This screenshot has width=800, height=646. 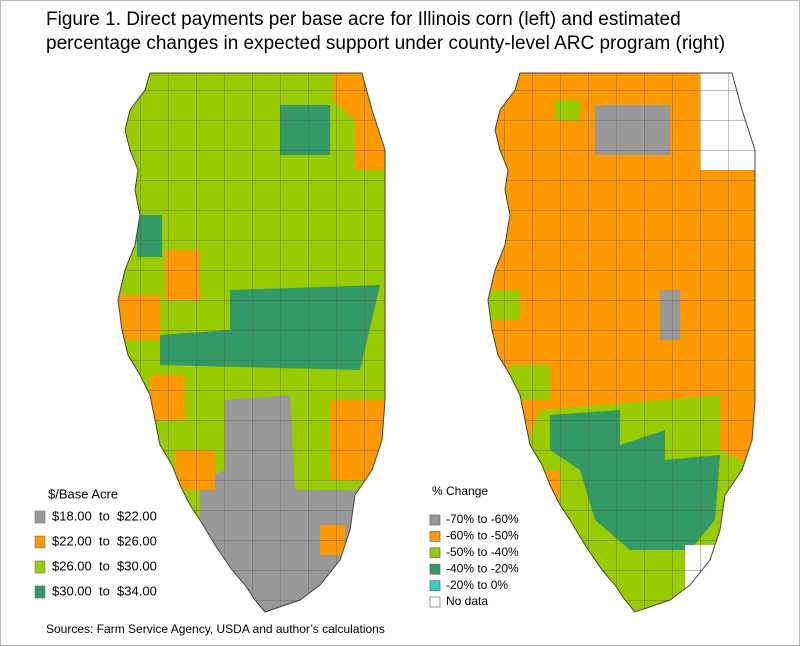 I want to click on legend-label: -50% to -40%, so click(x=482, y=552).